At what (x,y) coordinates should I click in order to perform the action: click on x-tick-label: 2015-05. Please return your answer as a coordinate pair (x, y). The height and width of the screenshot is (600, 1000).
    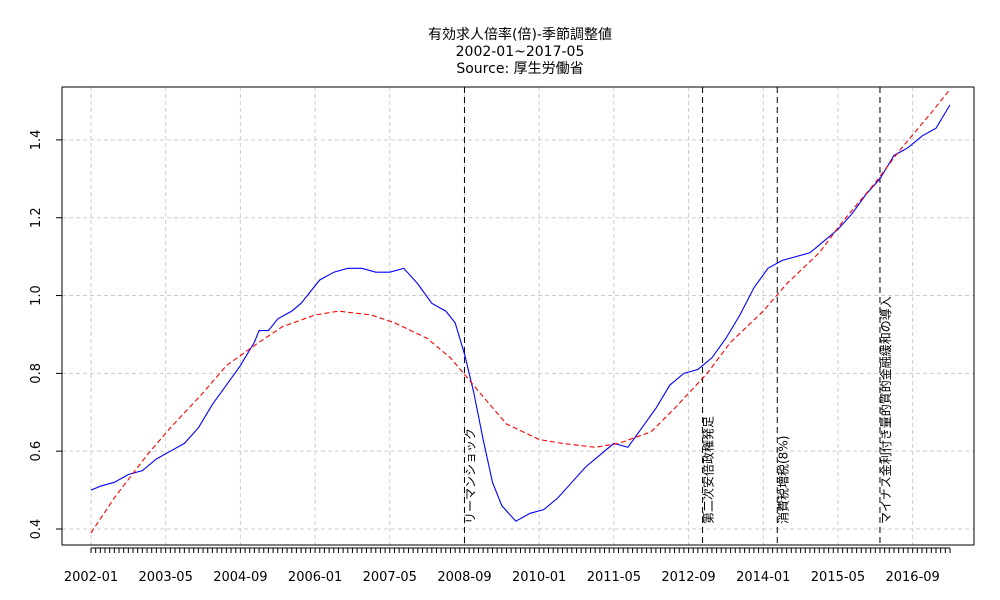
    Looking at the image, I should click on (838, 577).